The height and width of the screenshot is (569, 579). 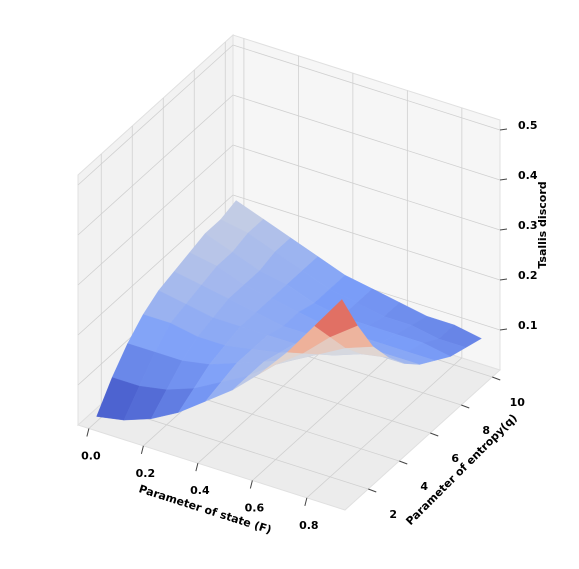 I want to click on z-tick-label: 0.3, so click(x=528, y=225).